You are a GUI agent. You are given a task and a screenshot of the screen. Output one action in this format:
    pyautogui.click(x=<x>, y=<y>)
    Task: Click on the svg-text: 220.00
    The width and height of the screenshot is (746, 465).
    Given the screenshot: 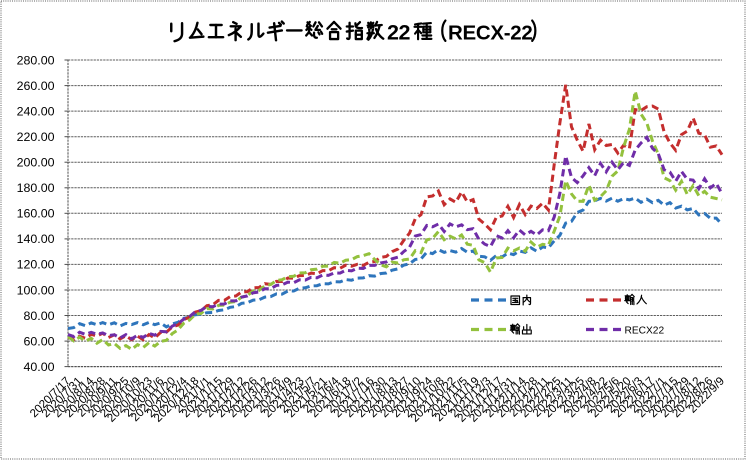 What is the action you would take?
    pyautogui.click(x=36, y=137)
    